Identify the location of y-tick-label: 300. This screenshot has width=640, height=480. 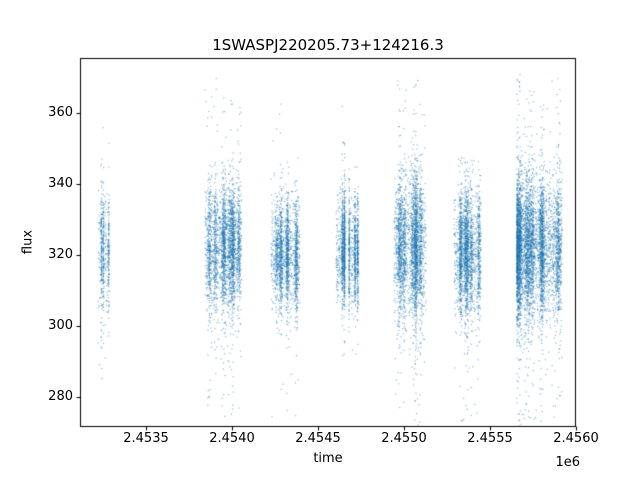
(60, 325).